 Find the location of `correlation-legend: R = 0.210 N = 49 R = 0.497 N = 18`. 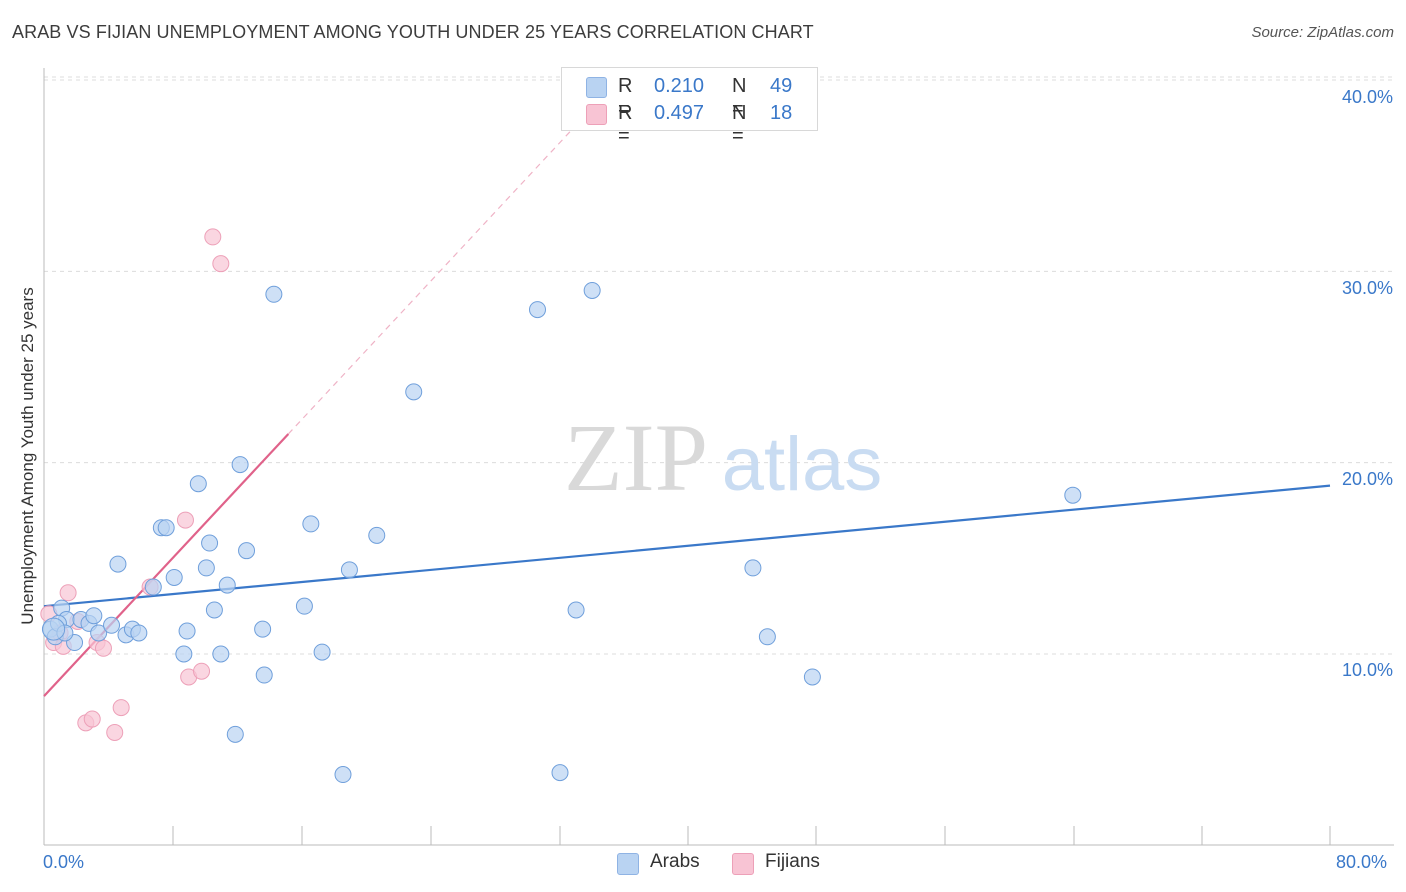

correlation-legend: R = 0.210 N = 49 R = 0.497 N = 18 is located at coordinates (689, 107).